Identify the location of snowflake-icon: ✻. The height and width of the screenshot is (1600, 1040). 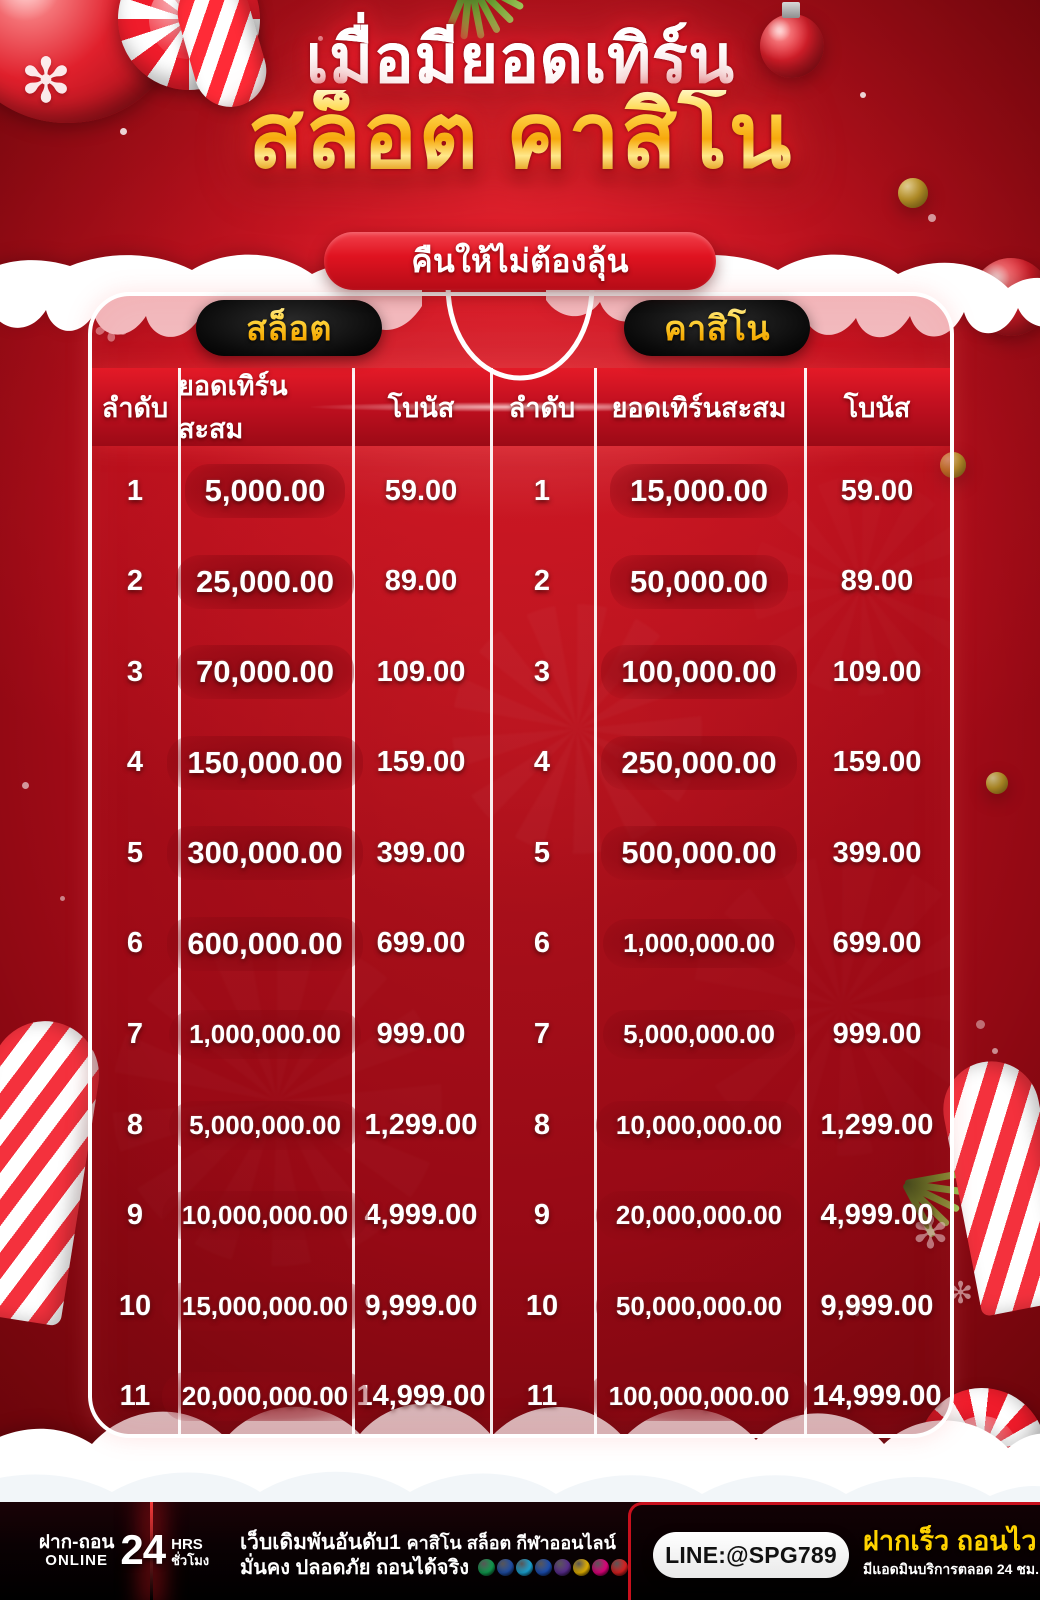
(46, 80).